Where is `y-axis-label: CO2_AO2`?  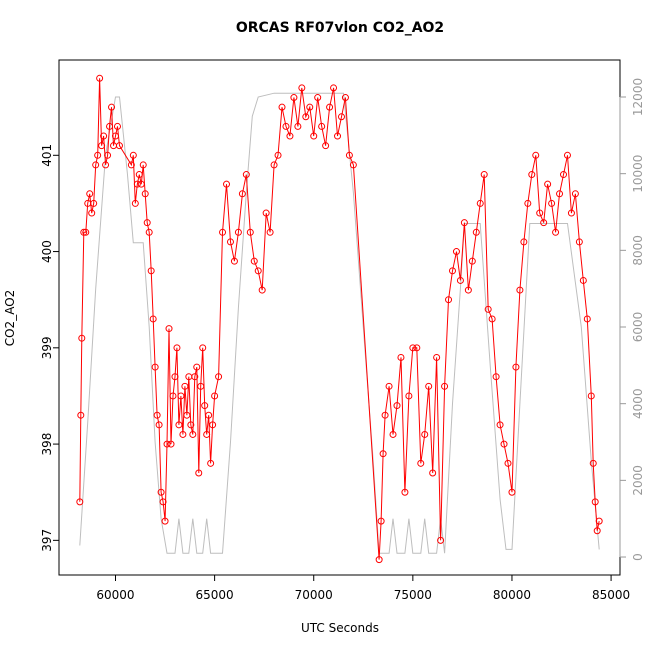 y-axis-label: CO2_AO2 is located at coordinates (10, 318).